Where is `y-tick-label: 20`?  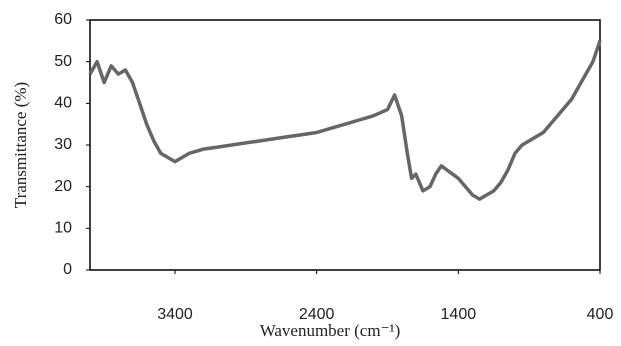
y-tick-label: 20 is located at coordinates (63, 186).